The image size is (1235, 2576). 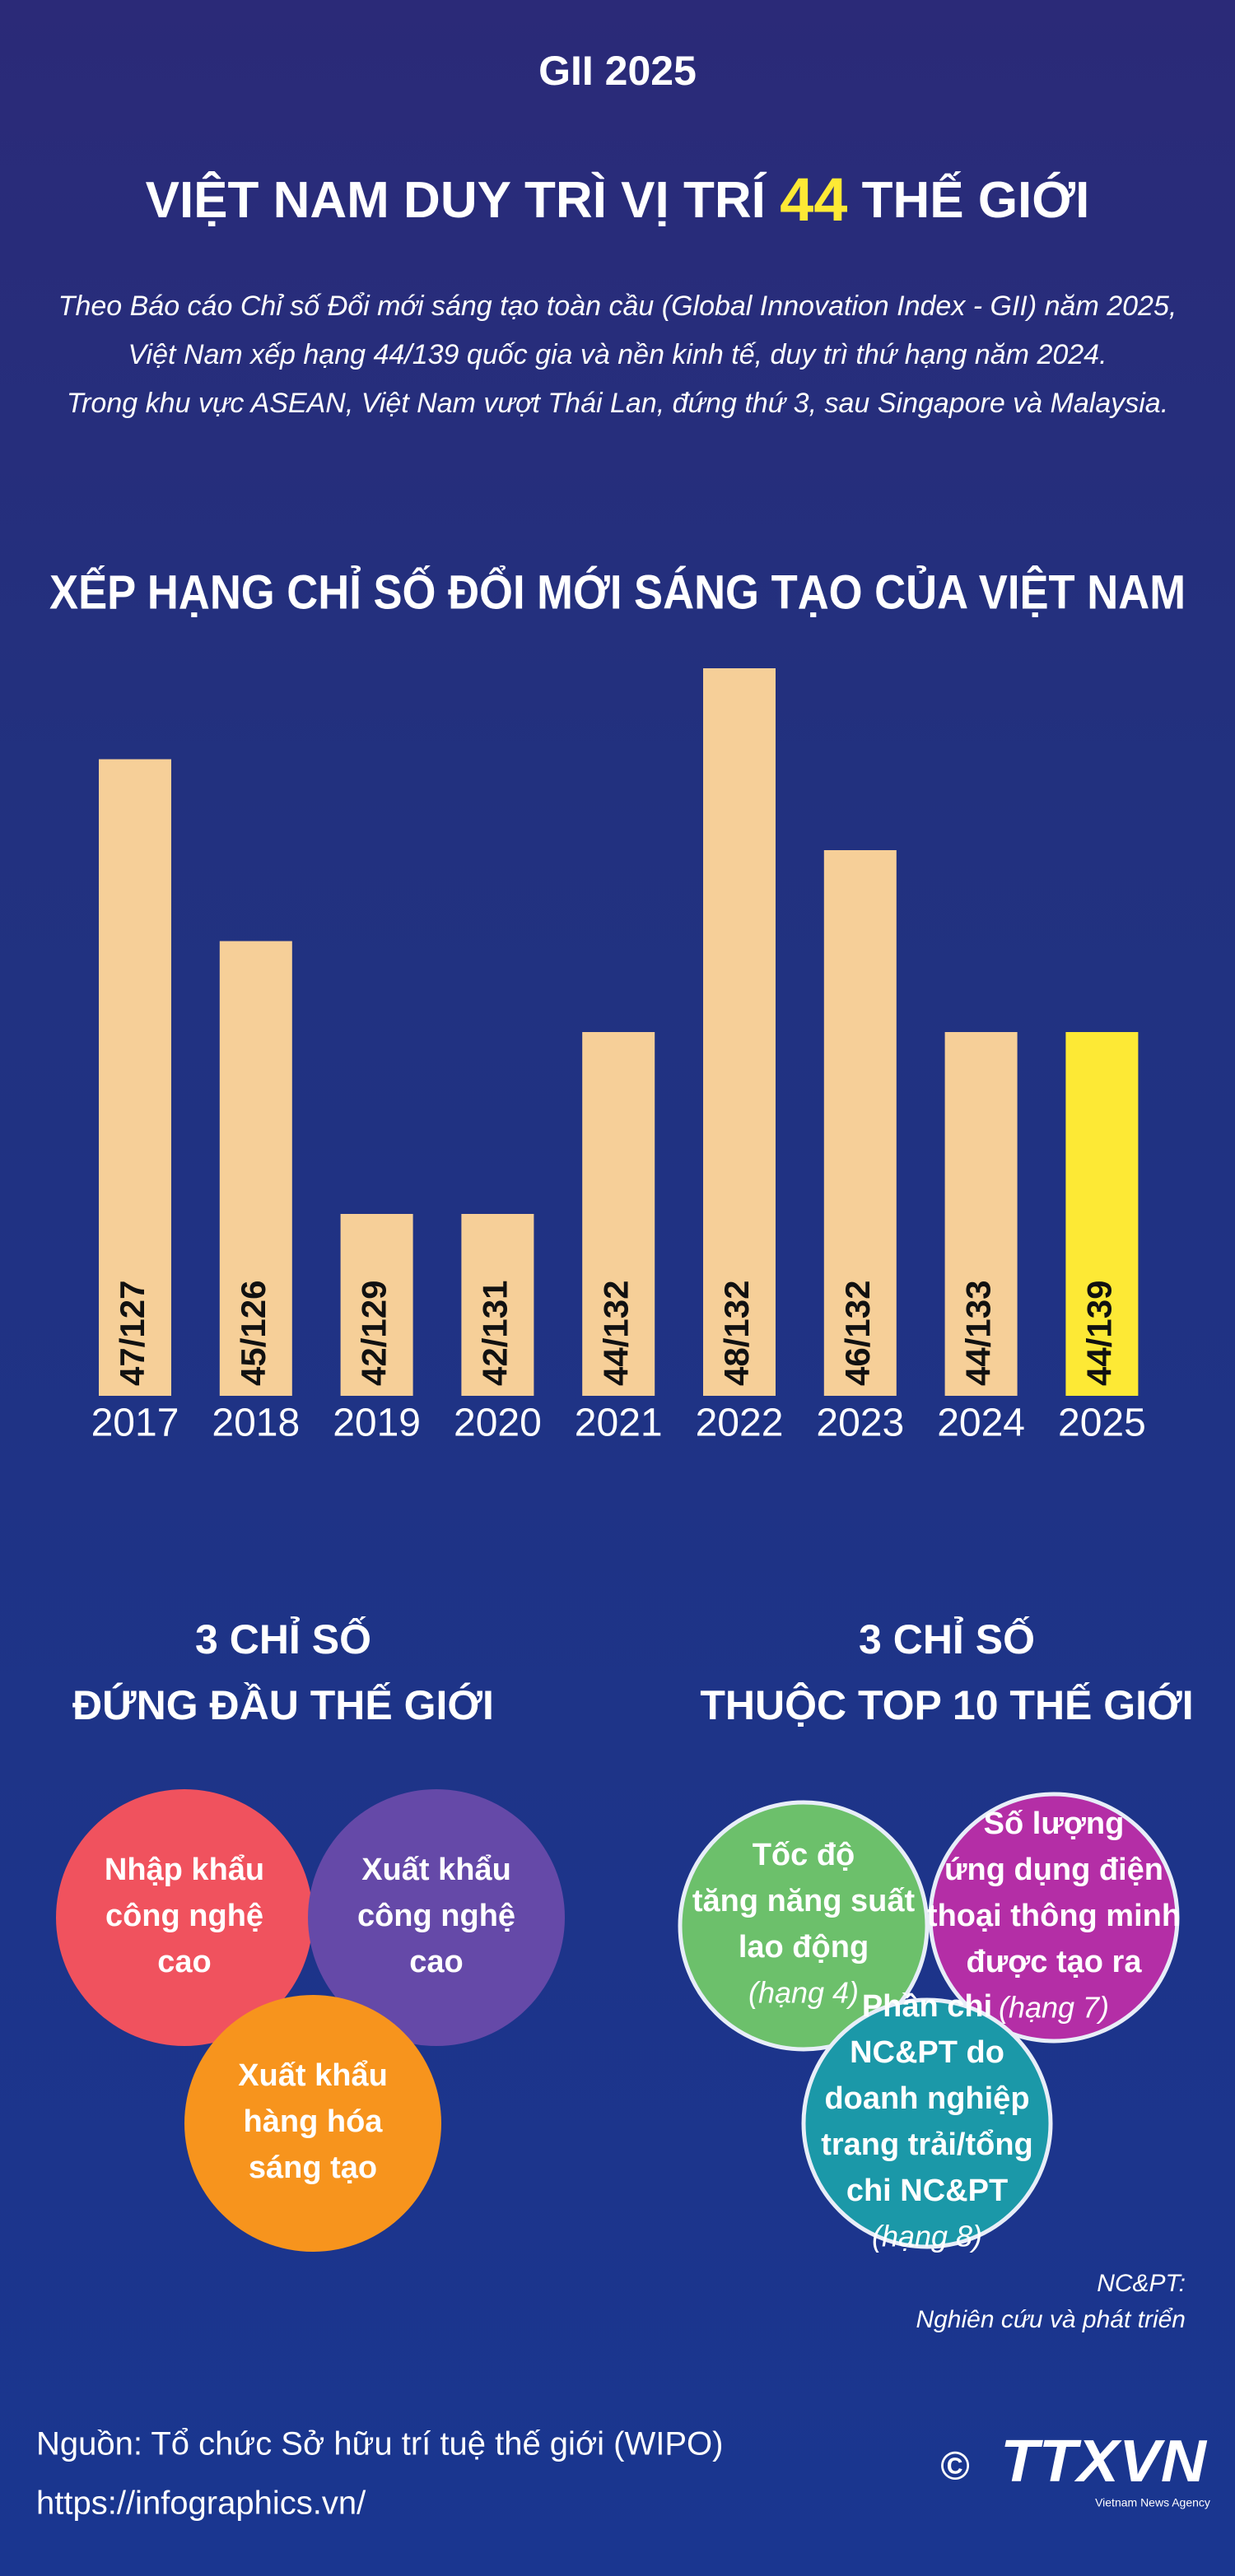 What do you see at coordinates (1055, 1962) in the screenshot?
I see `circle-label: được tạo ra` at bounding box center [1055, 1962].